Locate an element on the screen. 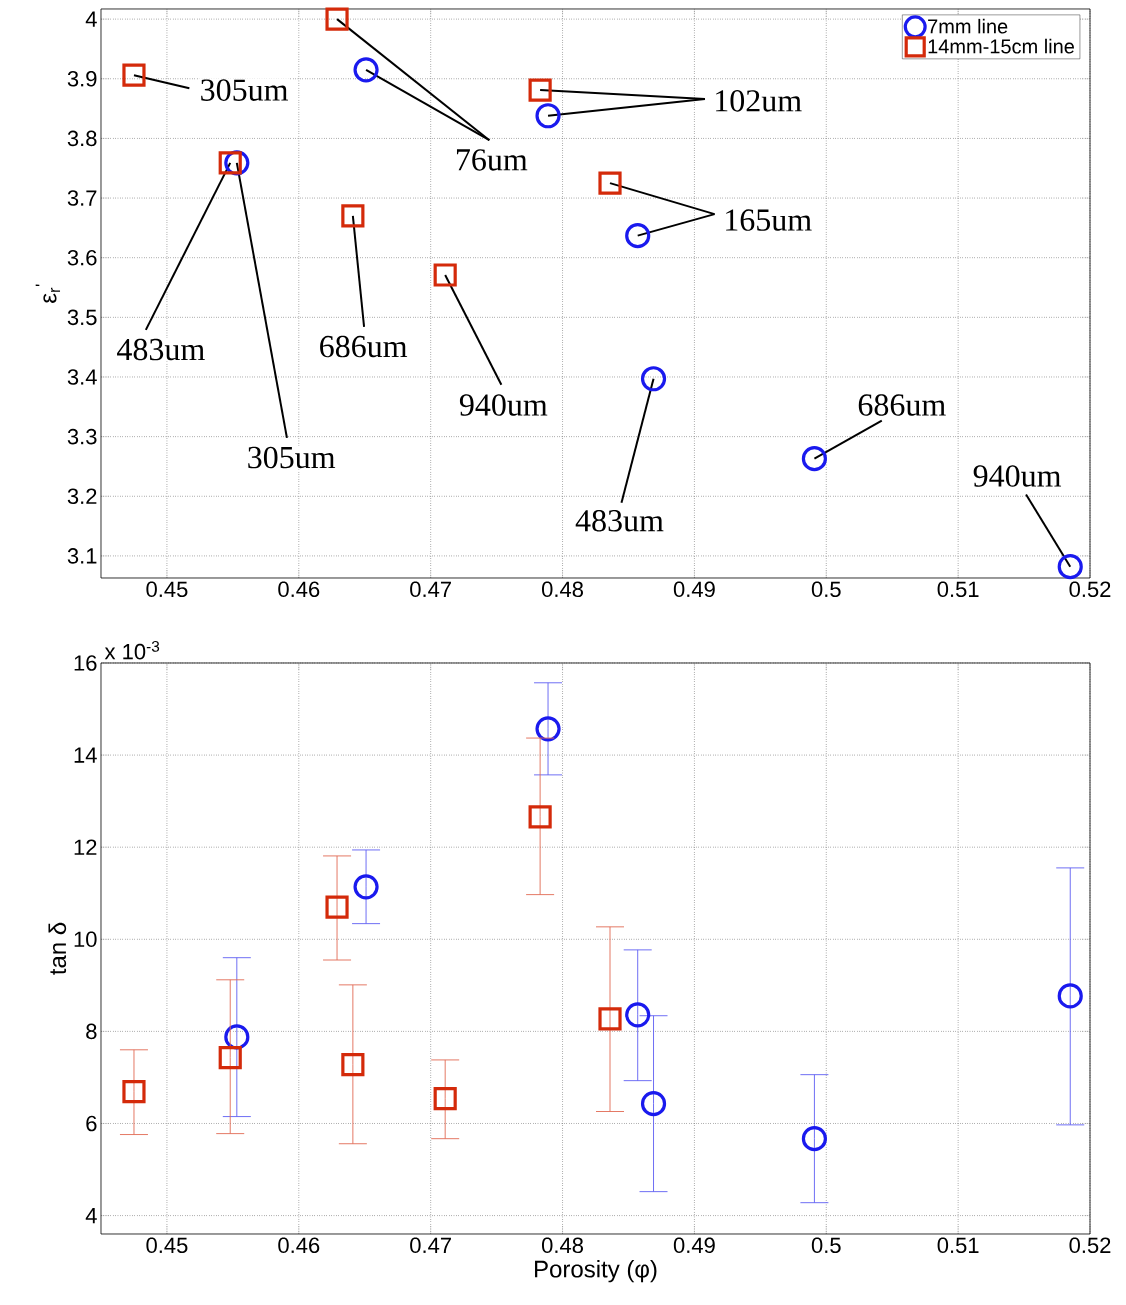  y-tick-label: 3.4 is located at coordinates (82, 377).